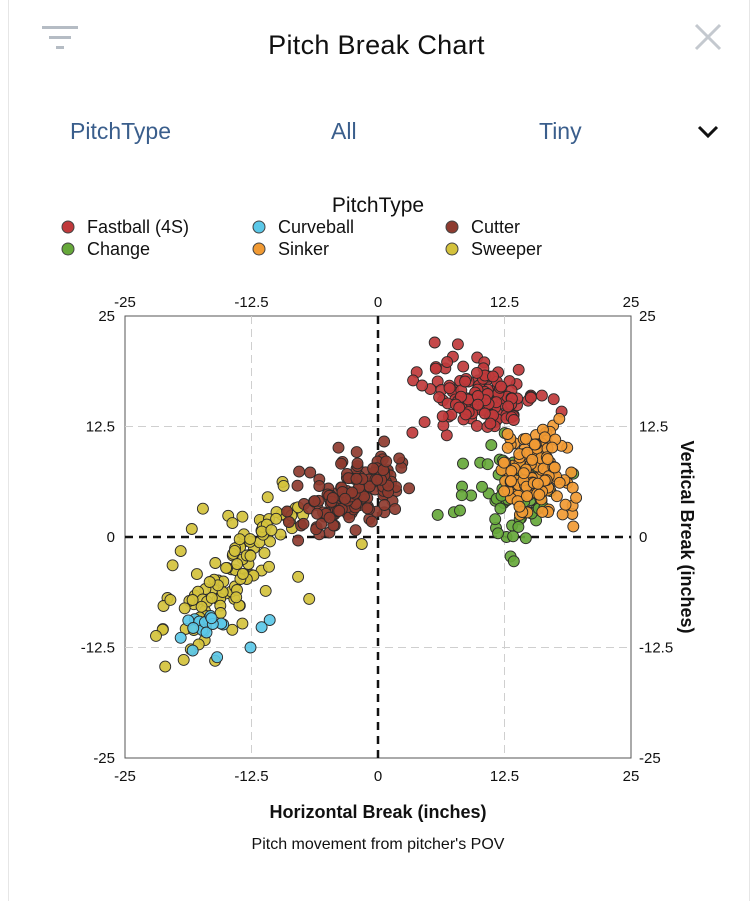 This screenshot has height=901, width=753. What do you see at coordinates (303, 249) in the screenshot?
I see `legend-label: Sinker` at bounding box center [303, 249].